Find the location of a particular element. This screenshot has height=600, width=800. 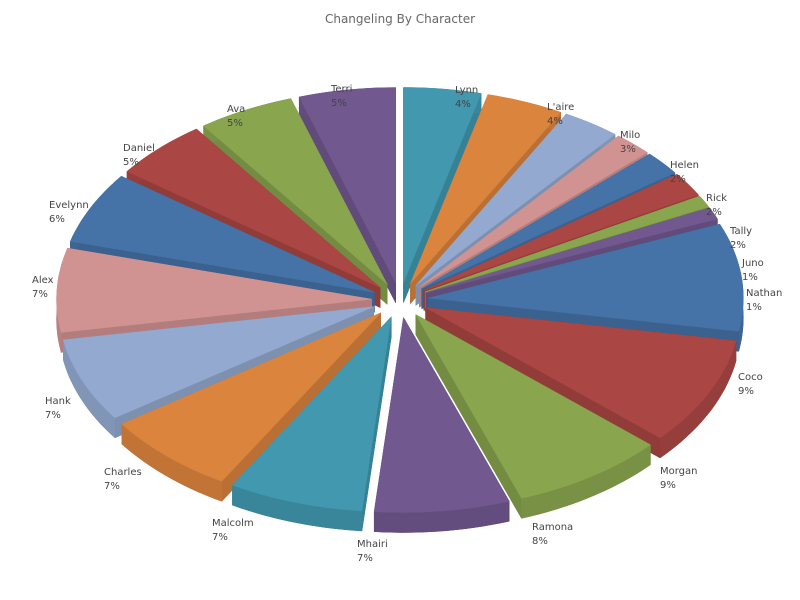

slice-label: Mhairi is located at coordinates (372, 544).